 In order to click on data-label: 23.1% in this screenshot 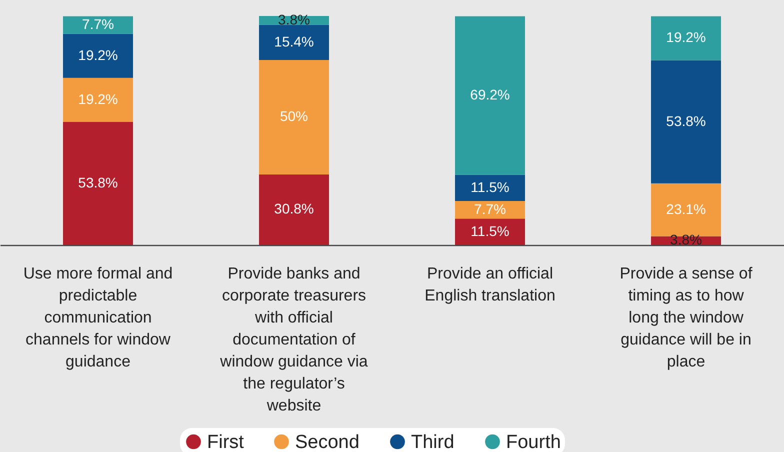, I will do `click(686, 208)`.